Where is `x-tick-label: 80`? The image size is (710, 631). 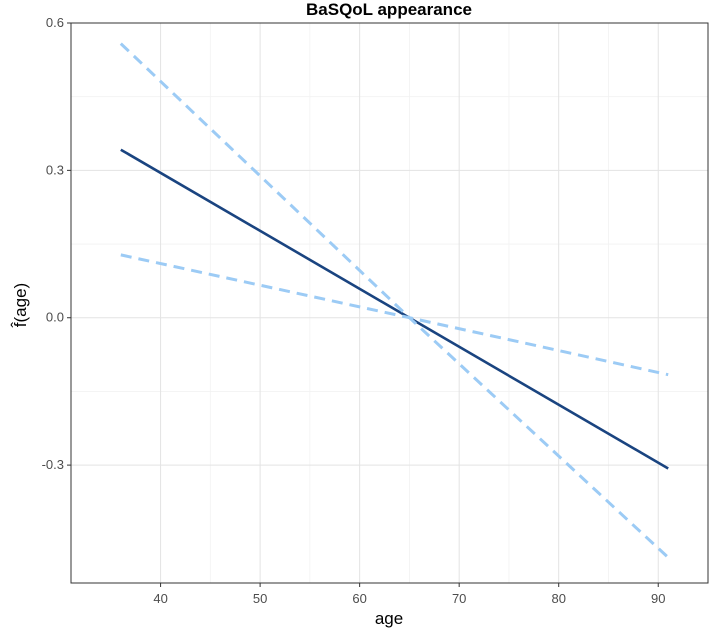
x-tick-label: 80 is located at coordinates (558, 598).